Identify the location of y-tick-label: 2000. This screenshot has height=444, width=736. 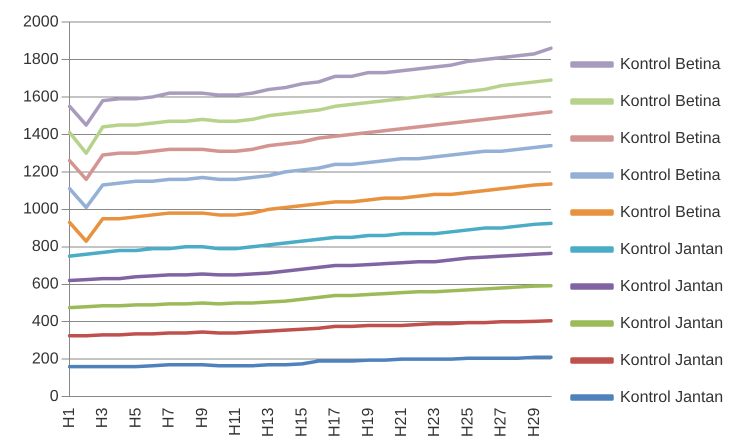
(41, 21).